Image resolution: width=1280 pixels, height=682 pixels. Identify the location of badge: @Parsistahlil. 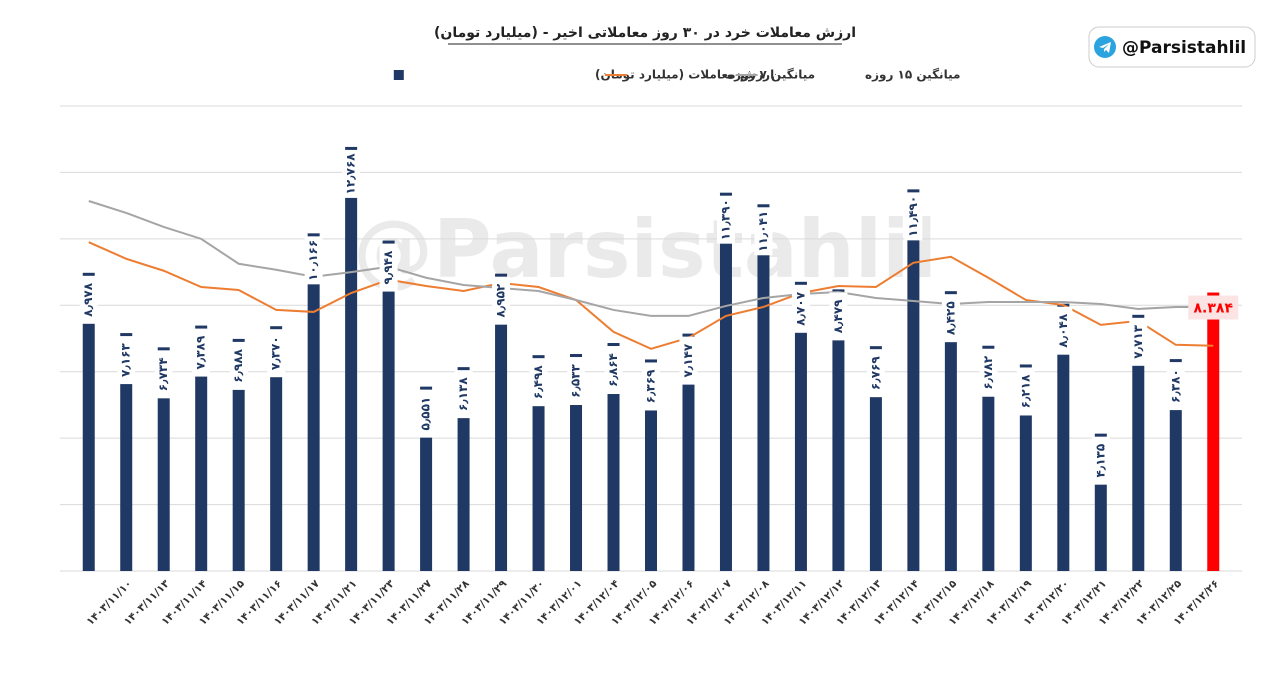
(1172, 47).